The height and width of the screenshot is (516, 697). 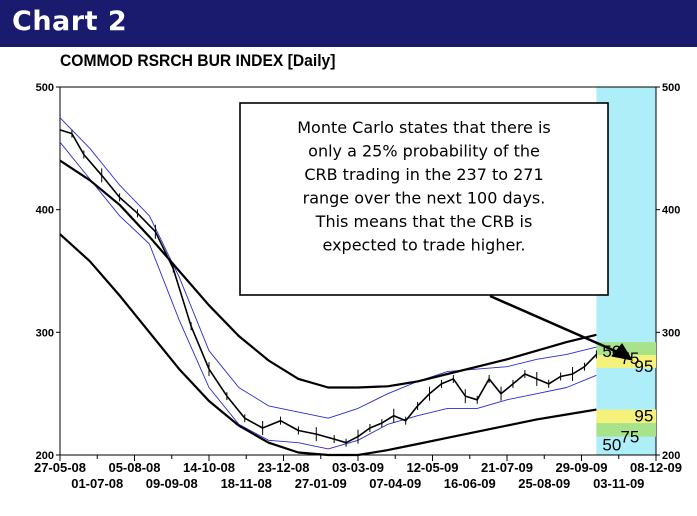 What do you see at coordinates (45, 456) in the screenshot?
I see `y-tick-label-left: 200` at bounding box center [45, 456].